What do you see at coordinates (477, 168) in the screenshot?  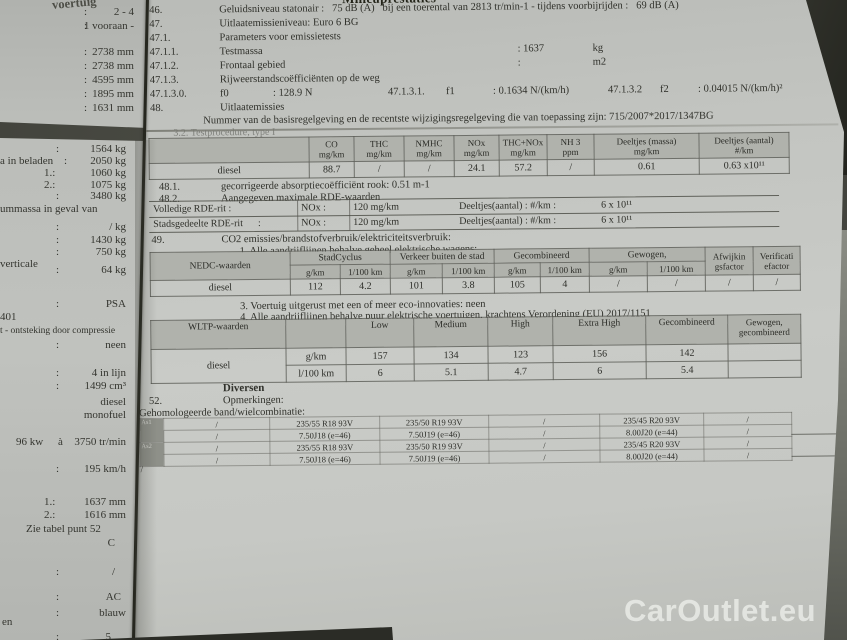 I see `value-nox: 24.1` at bounding box center [477, 168].